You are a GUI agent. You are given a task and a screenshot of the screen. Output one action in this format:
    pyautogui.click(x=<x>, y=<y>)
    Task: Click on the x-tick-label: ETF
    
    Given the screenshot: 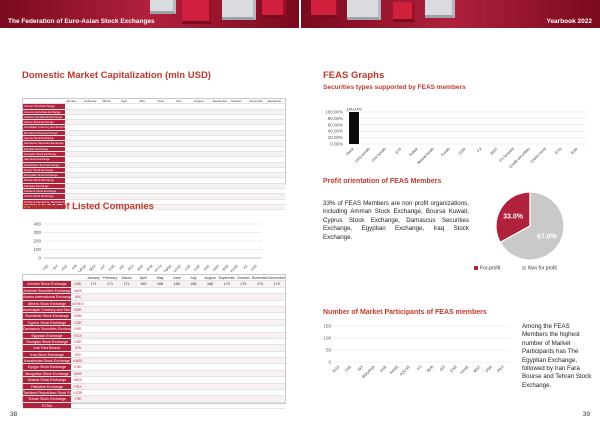 What is the action you would take?
    pyautogui.click(x=399, y=150)
    